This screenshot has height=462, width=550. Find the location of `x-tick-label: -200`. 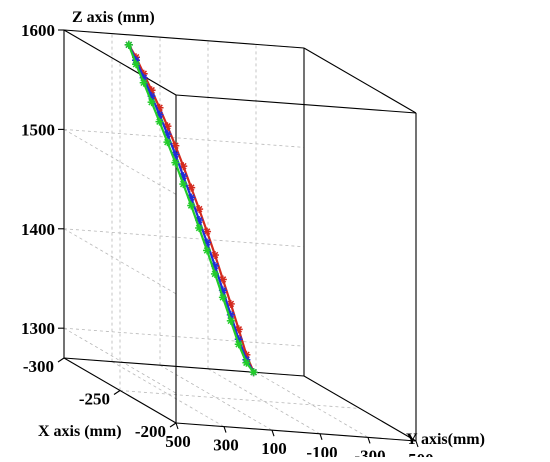

x-tick-label: -200 is located at coordinates (150, 431).